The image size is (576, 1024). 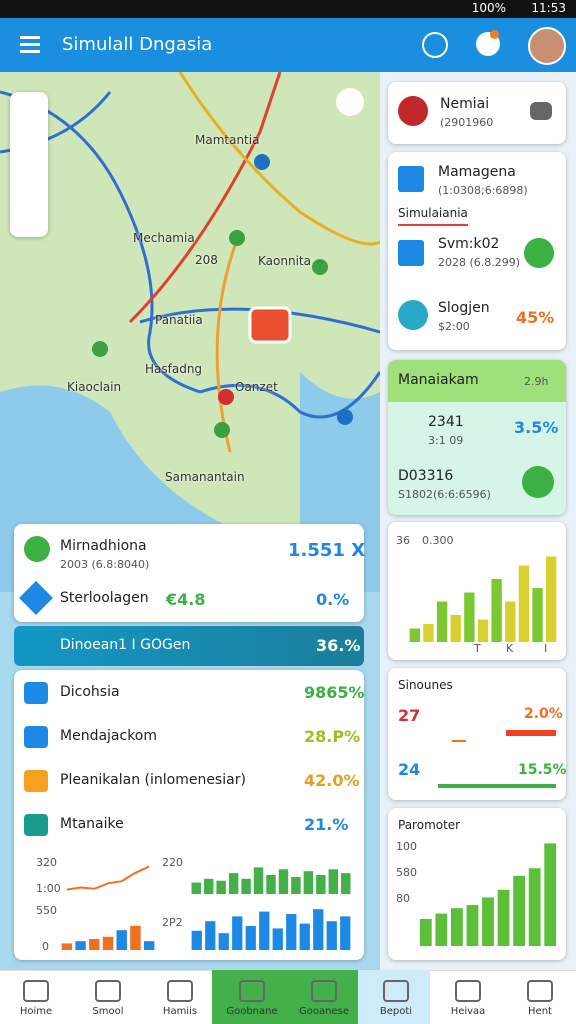 I want to click on nav-highlight, so click(x=285, y=997).